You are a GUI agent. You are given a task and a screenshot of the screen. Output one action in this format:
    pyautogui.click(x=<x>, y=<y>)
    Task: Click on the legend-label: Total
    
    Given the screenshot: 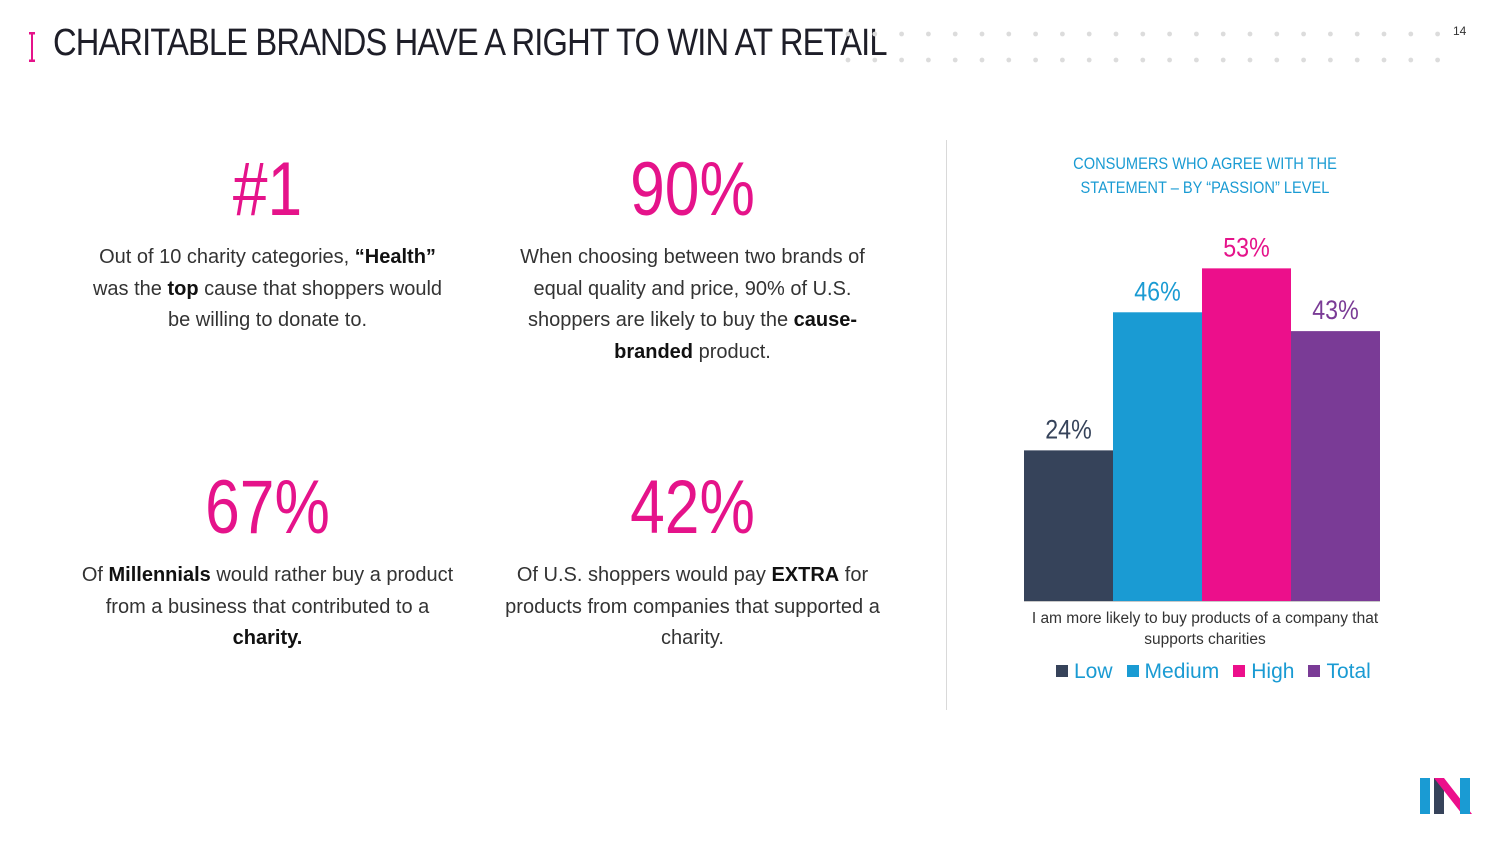 What is the action you would take?
    pyautogui.click(x=1348, y=671)
    